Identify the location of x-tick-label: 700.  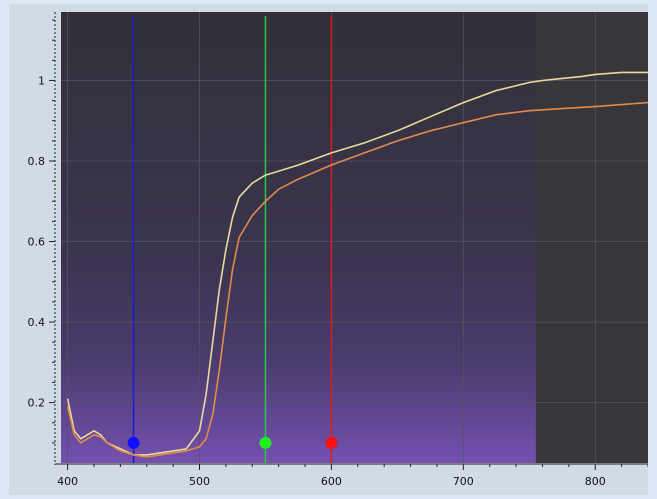
(463, 481).